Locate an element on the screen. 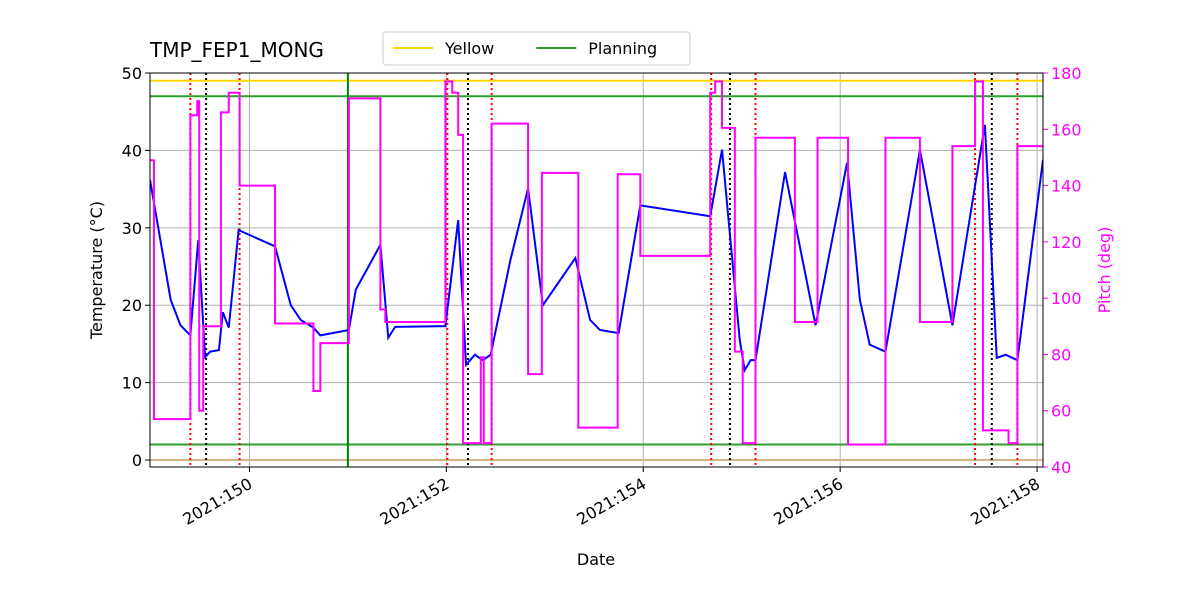 This screenshot has height=604, width=1200. y2-tick-label: 180 is located at coordinates (1066, 73).